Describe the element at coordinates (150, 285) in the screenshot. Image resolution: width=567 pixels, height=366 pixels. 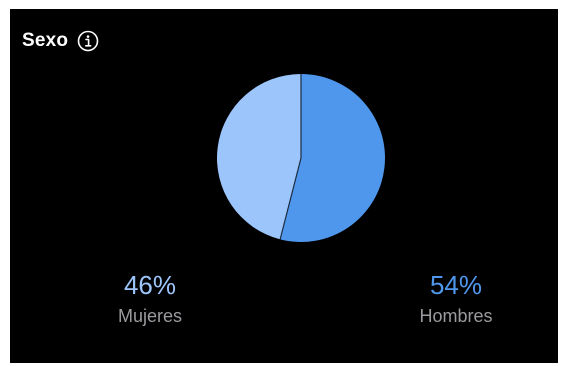
I see `women-percent: 46%` at that location.